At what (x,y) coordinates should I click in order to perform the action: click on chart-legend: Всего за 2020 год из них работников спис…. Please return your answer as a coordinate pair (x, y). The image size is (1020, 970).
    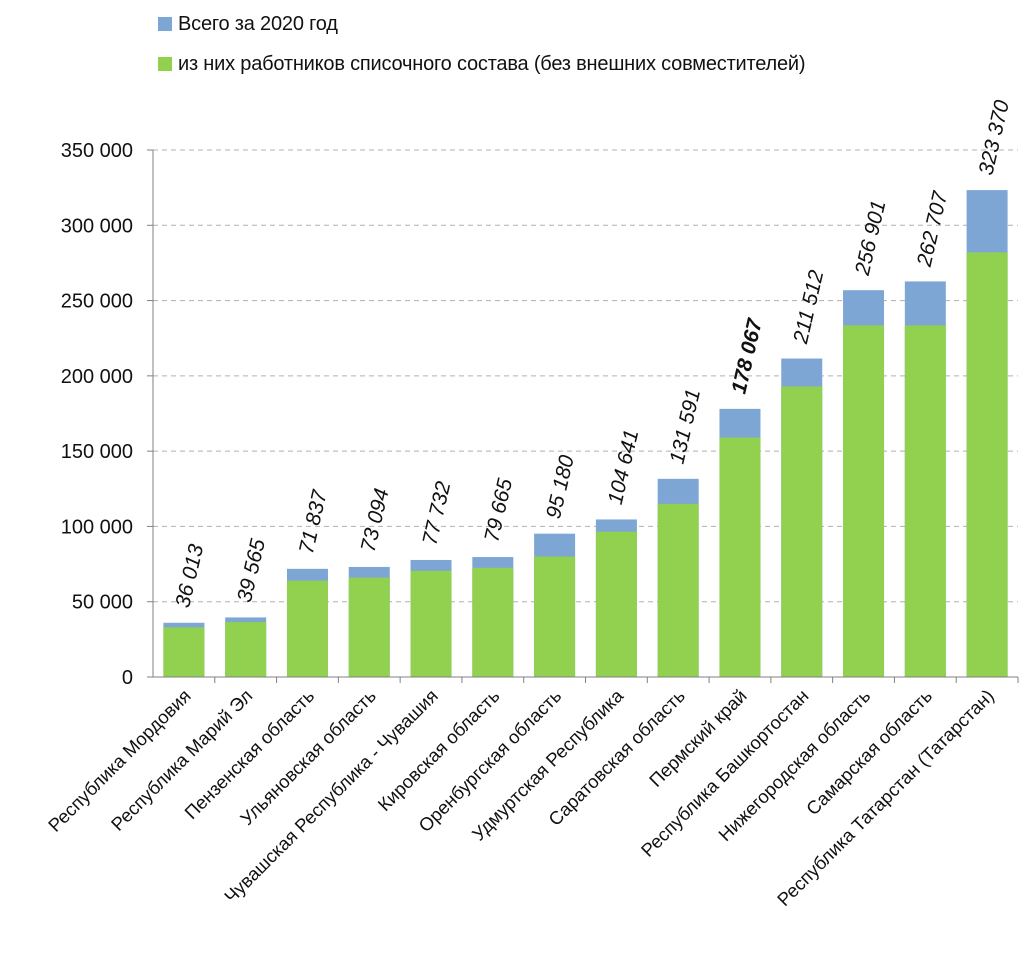
    Looking at the image, I should click on (482, 50).